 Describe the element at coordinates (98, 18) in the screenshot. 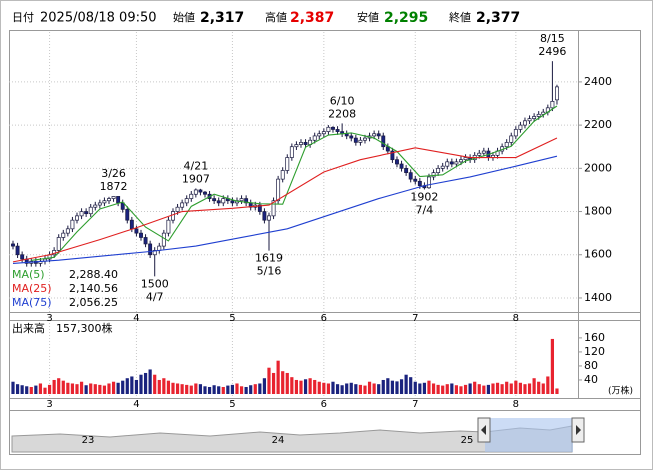

I see `date-value: 2025/08/18 09:50` at that location.